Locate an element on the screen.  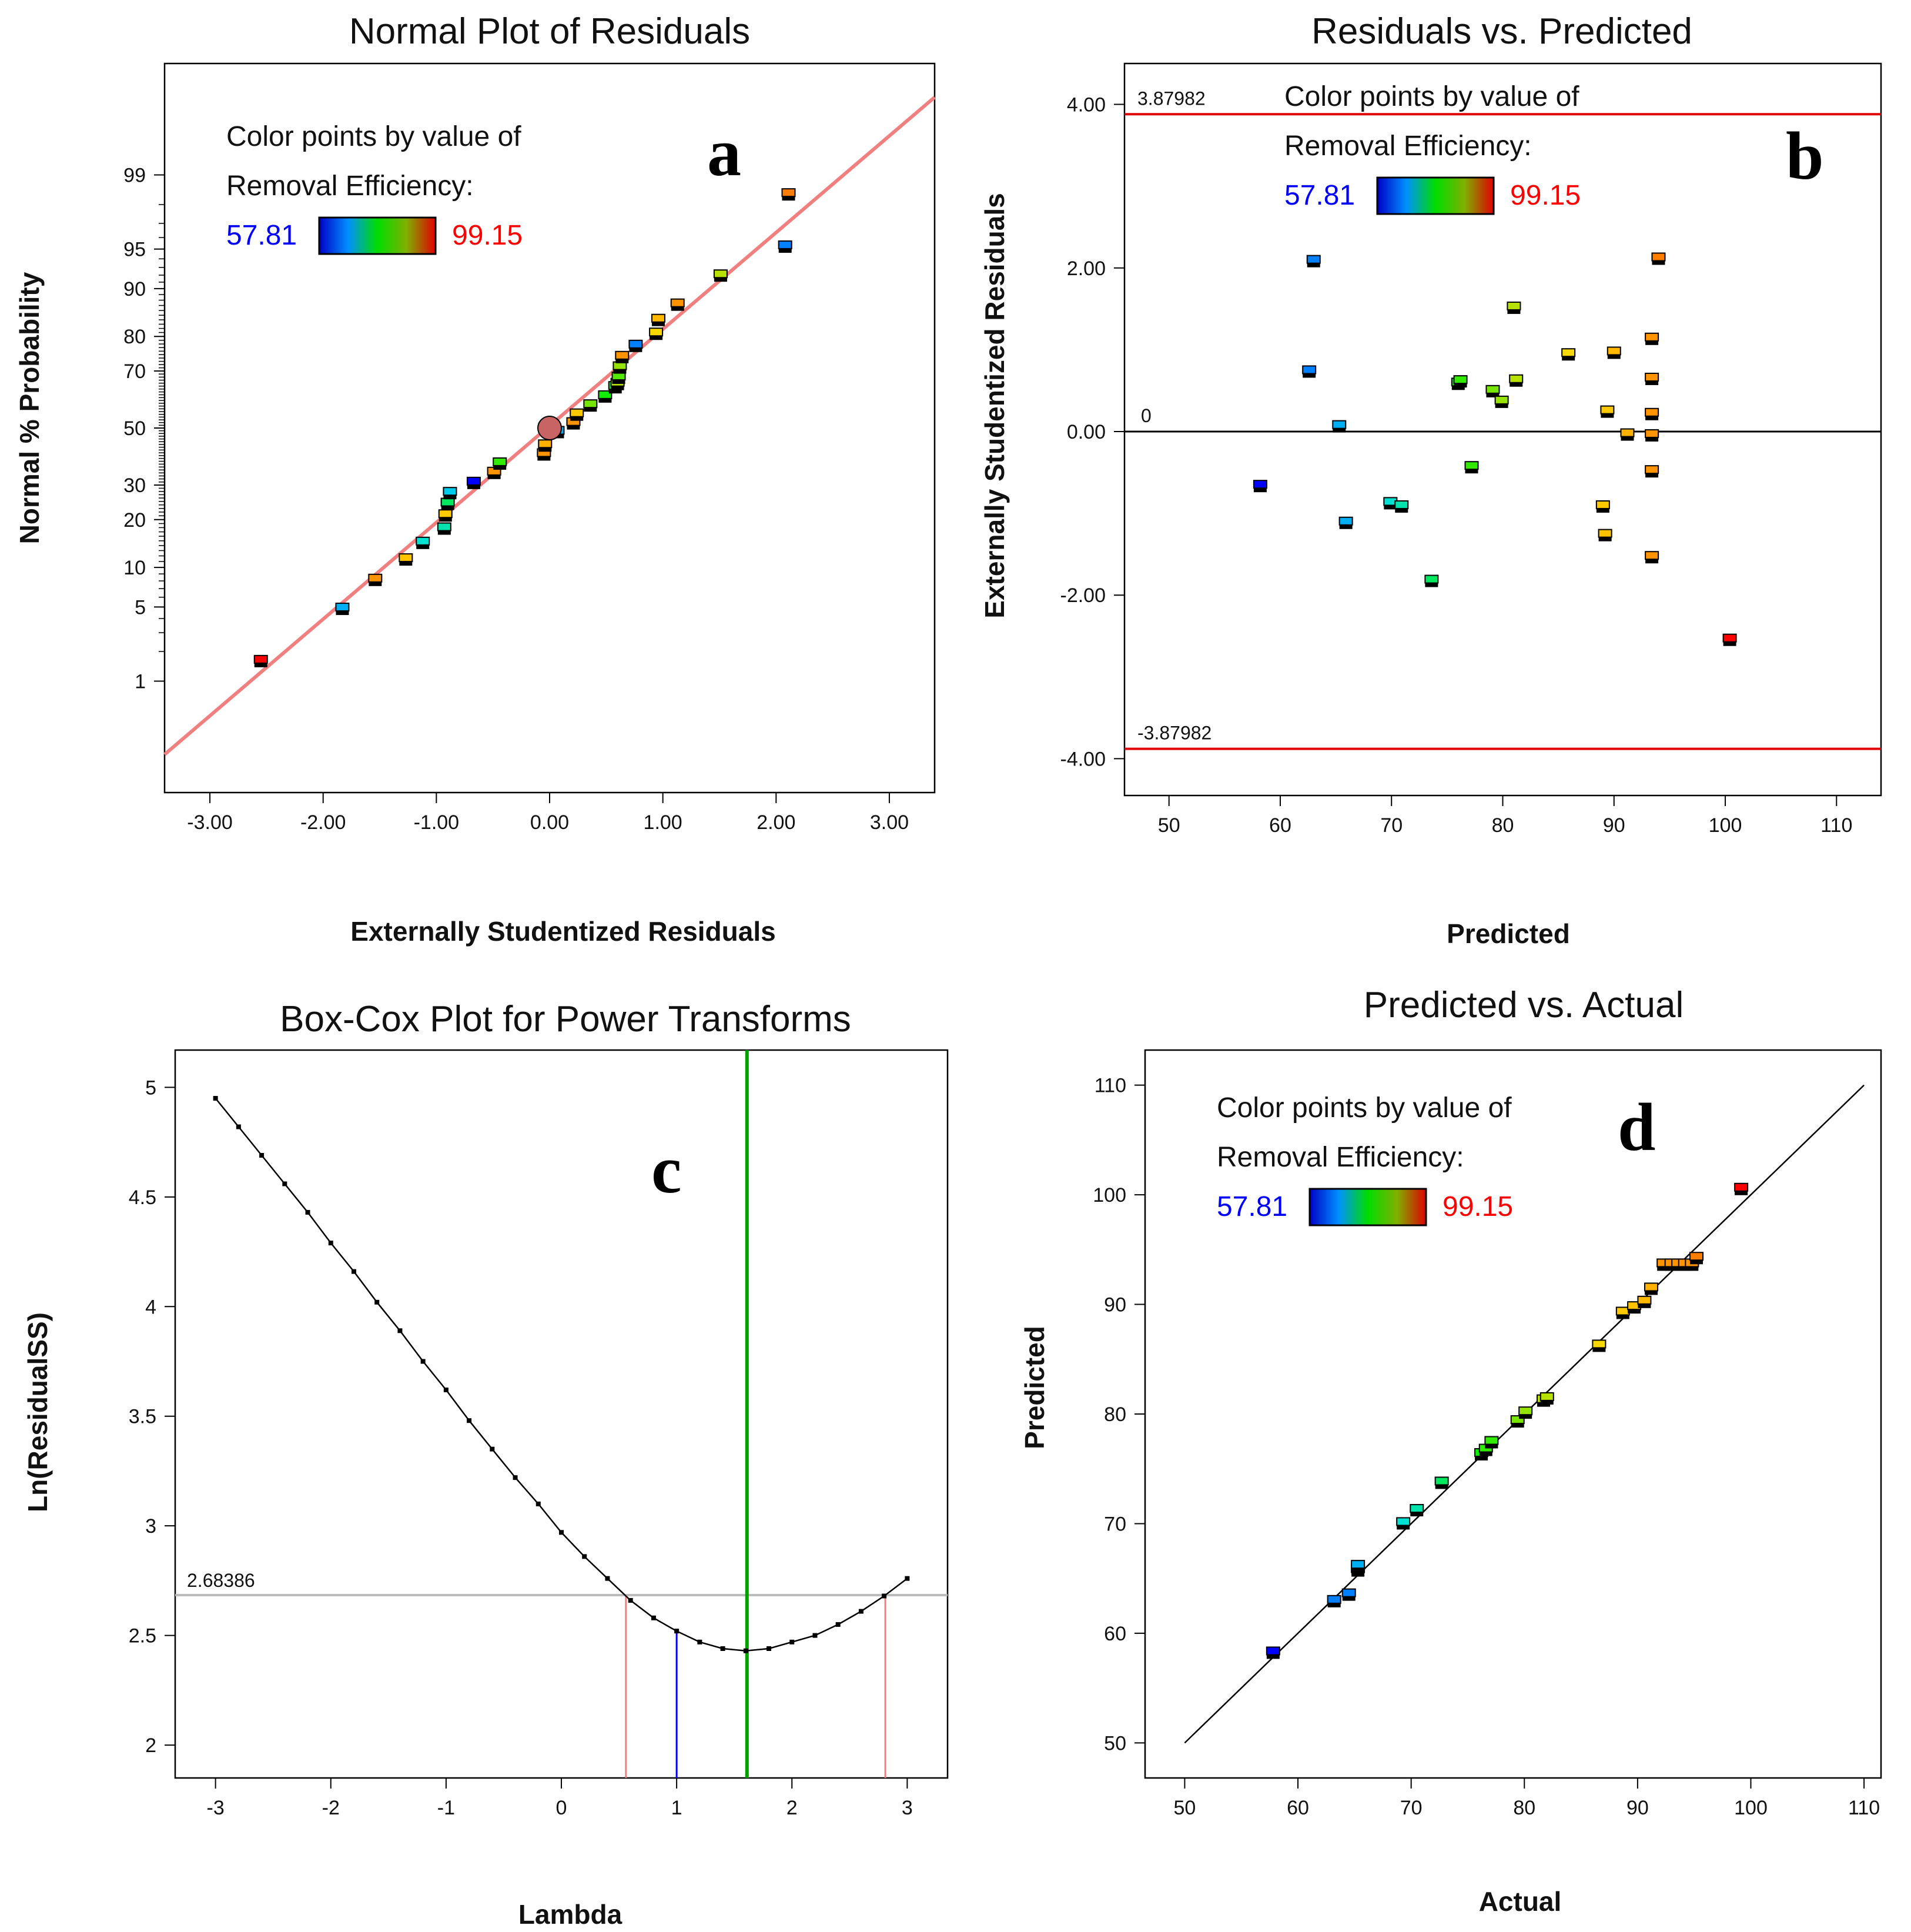
x-tick-label: -2 is located at coordinates (331, 1808).